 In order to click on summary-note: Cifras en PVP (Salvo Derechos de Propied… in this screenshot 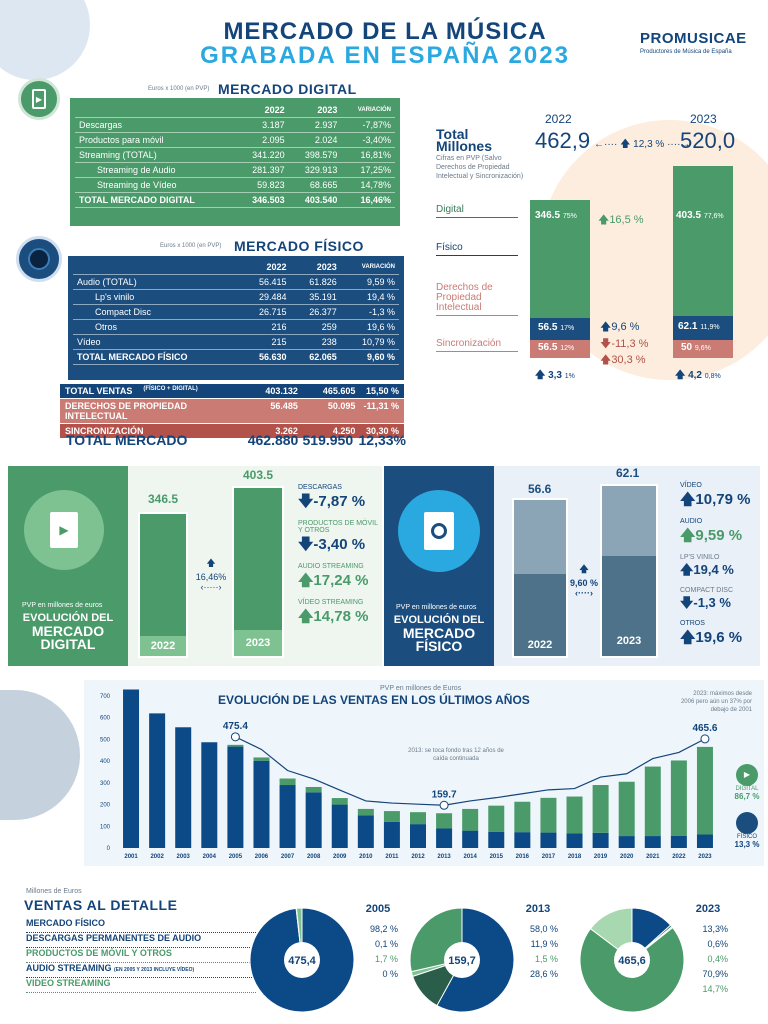, I will do `click(480, 167)`.